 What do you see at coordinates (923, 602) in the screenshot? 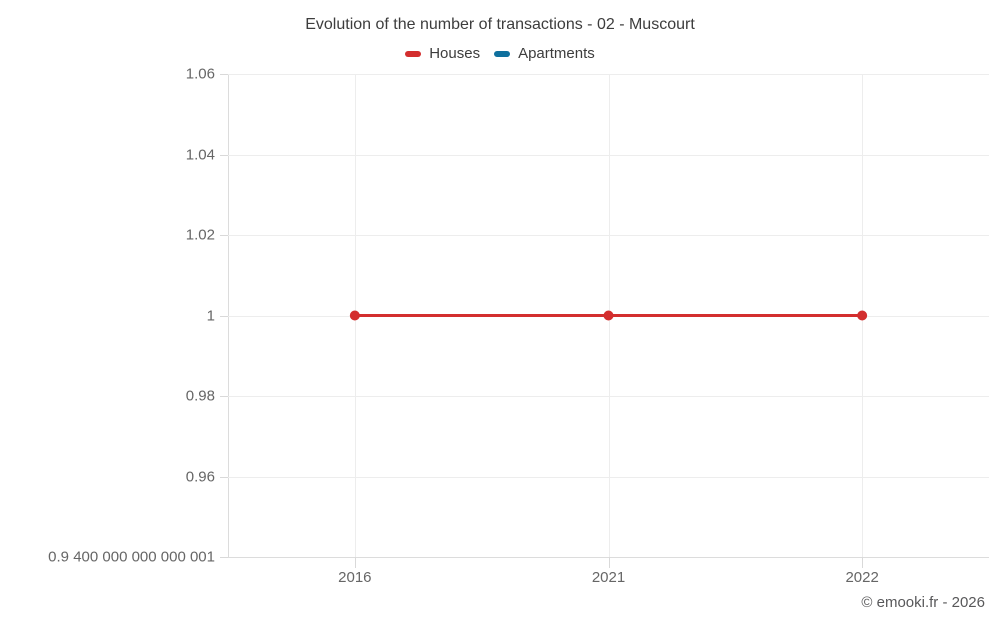
I see `watermark: © emooki.fr - 2026` at bounding box center [923, 602].